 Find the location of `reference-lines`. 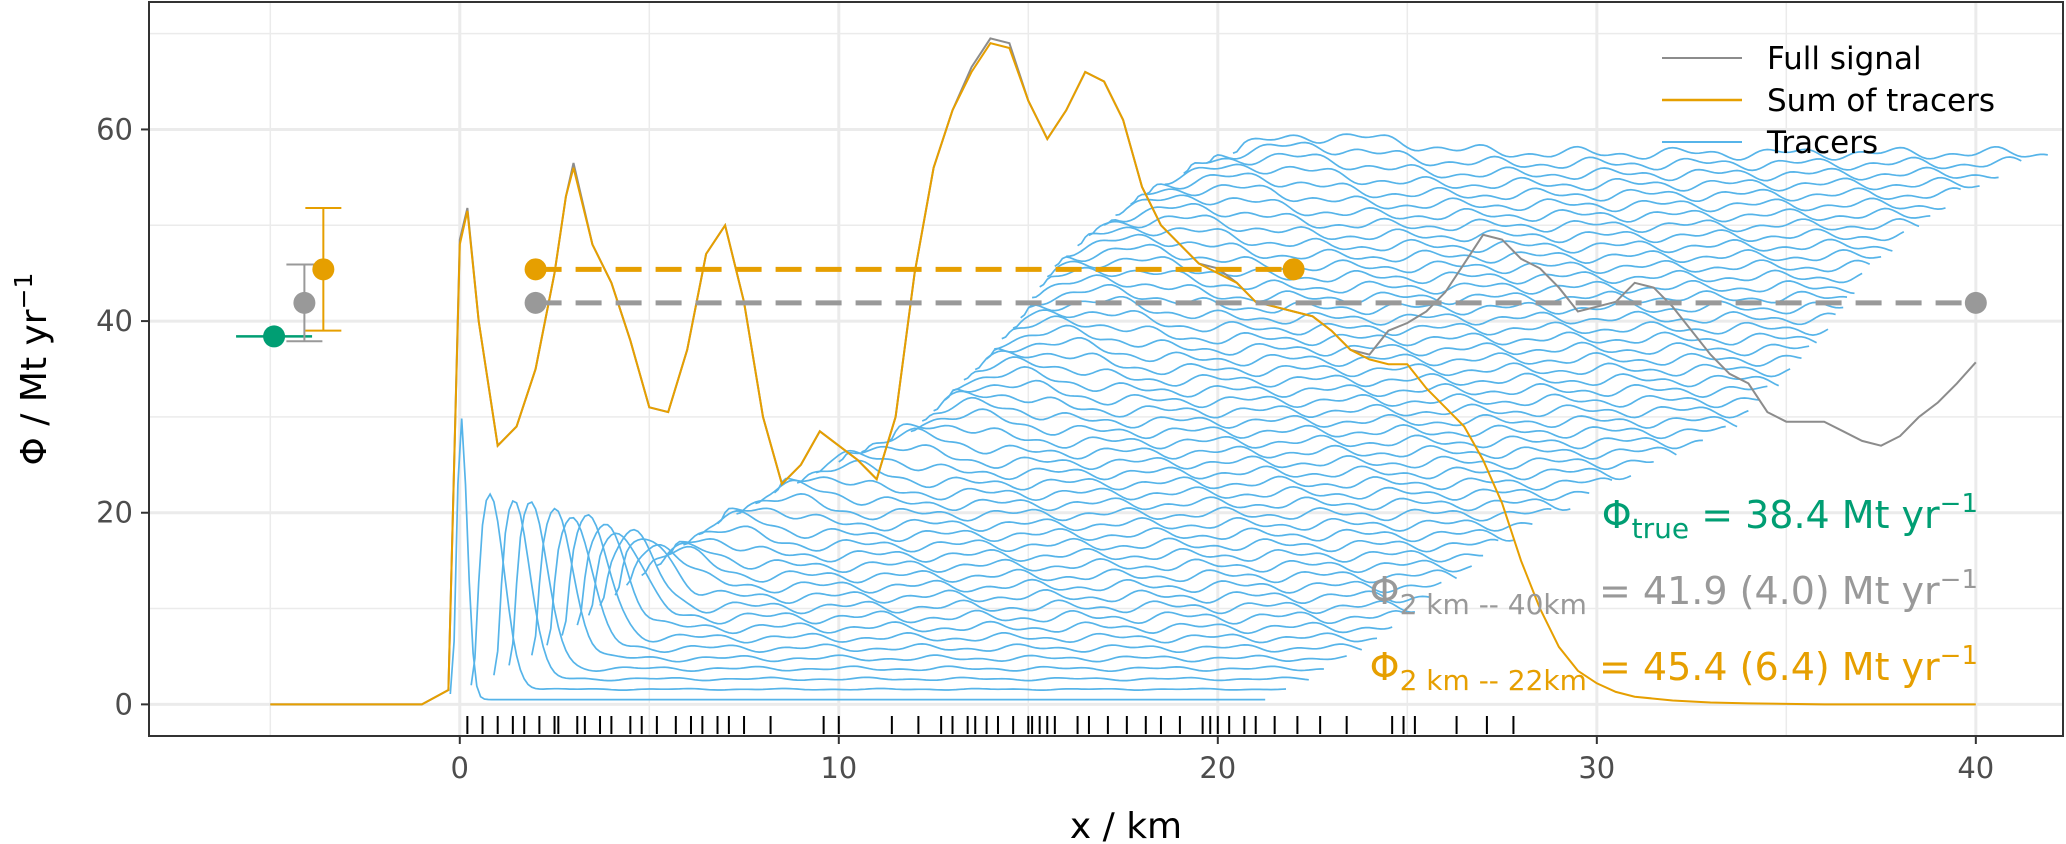

reference-lines is located at coordinates (1255, 286).